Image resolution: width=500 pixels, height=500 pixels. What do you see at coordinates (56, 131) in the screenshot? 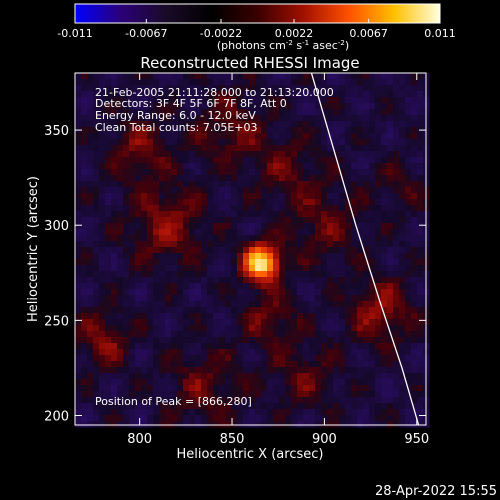
I see `y-tick-label: 350` at bounding box center [56, 131].